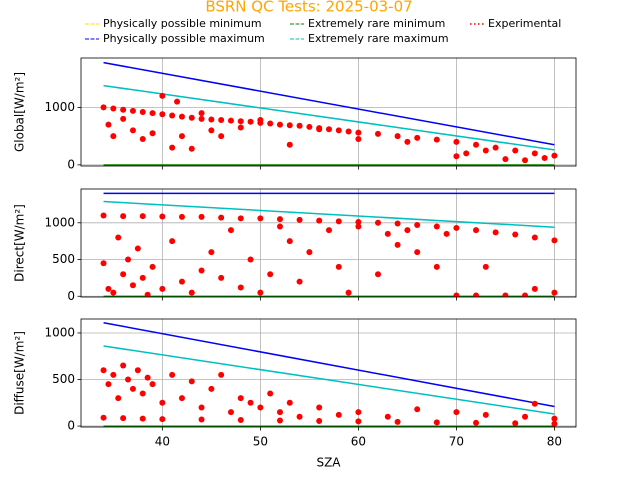  Describe the element at coordinates (456, 442) in the screenshot. I see `x-tick-label: 70` at that location.